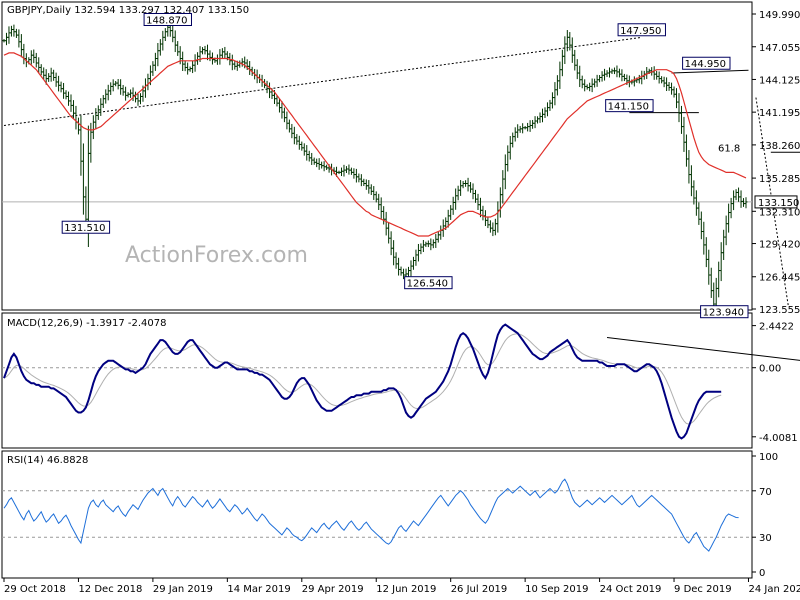 The image size is (800, 600). I want to click on timeframe: Daily, so click(58, 10).